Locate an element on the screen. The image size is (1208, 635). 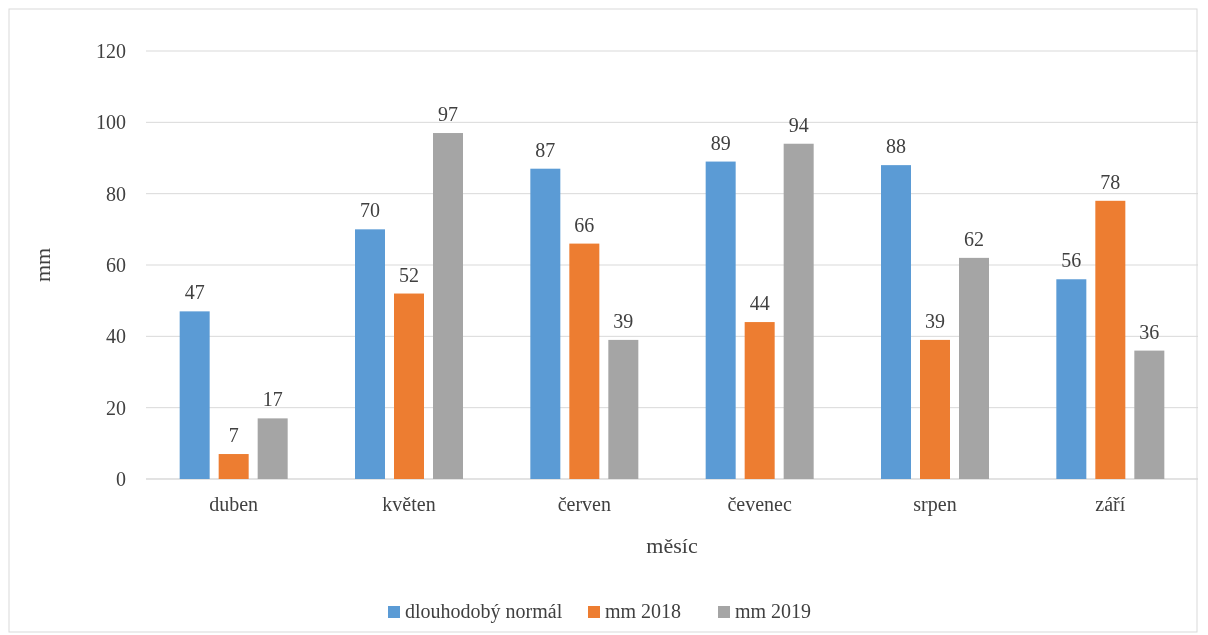
y-tick-label: 100 is located at coordinates (111, 122).